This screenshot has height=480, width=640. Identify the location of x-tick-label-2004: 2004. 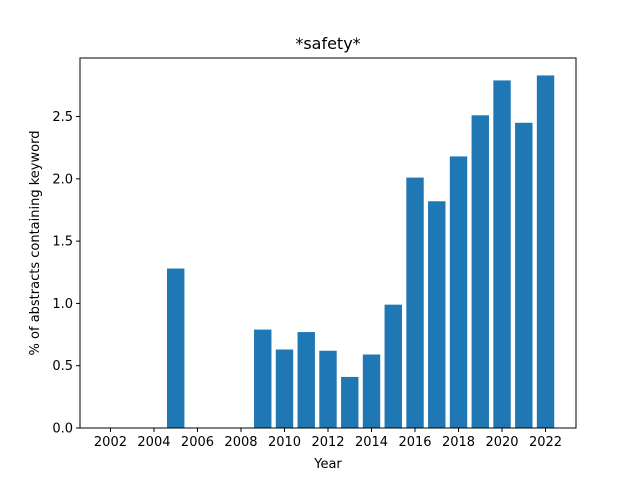
(153, 442).